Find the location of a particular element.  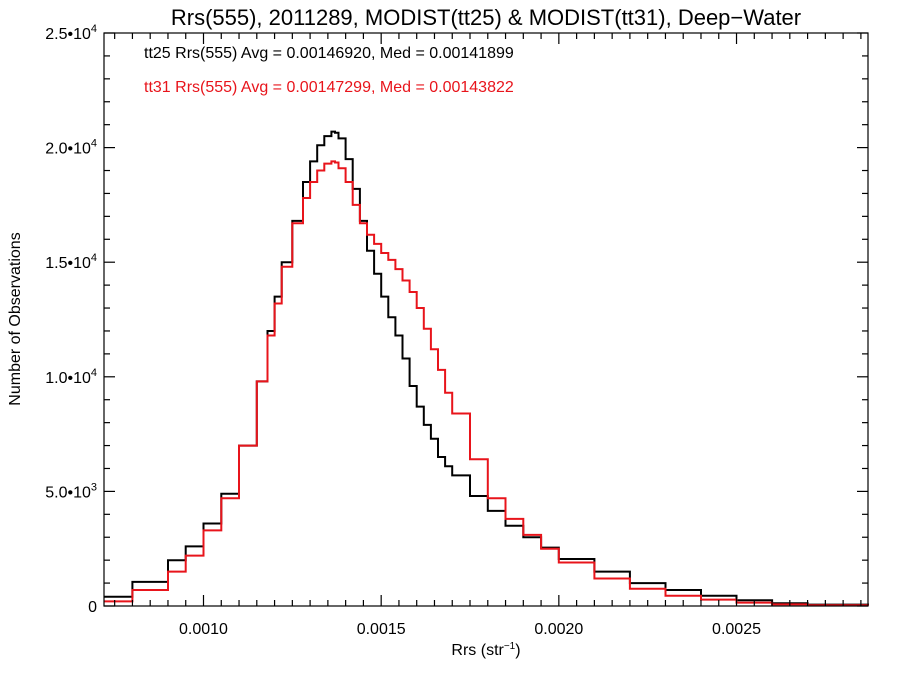

x-tick-label: 0.0010 is located at coordinates (203, 629).